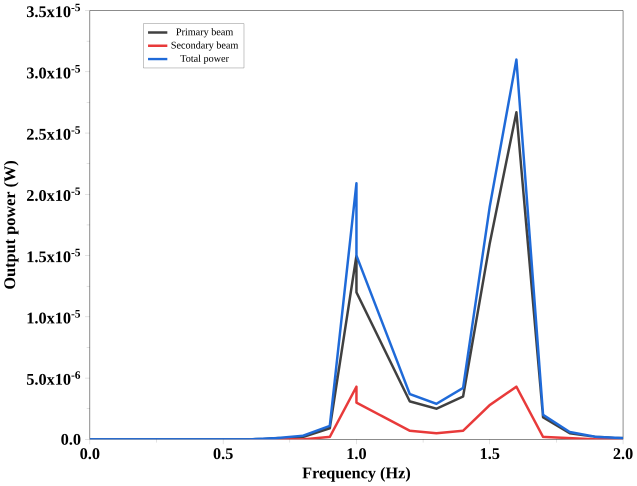 The image size is (637, 486). What do you see at coordinates (356, 474) in the screenshot?
I see `x-axis-title: Frequency (Hz)` at bounding box center [356, 474].